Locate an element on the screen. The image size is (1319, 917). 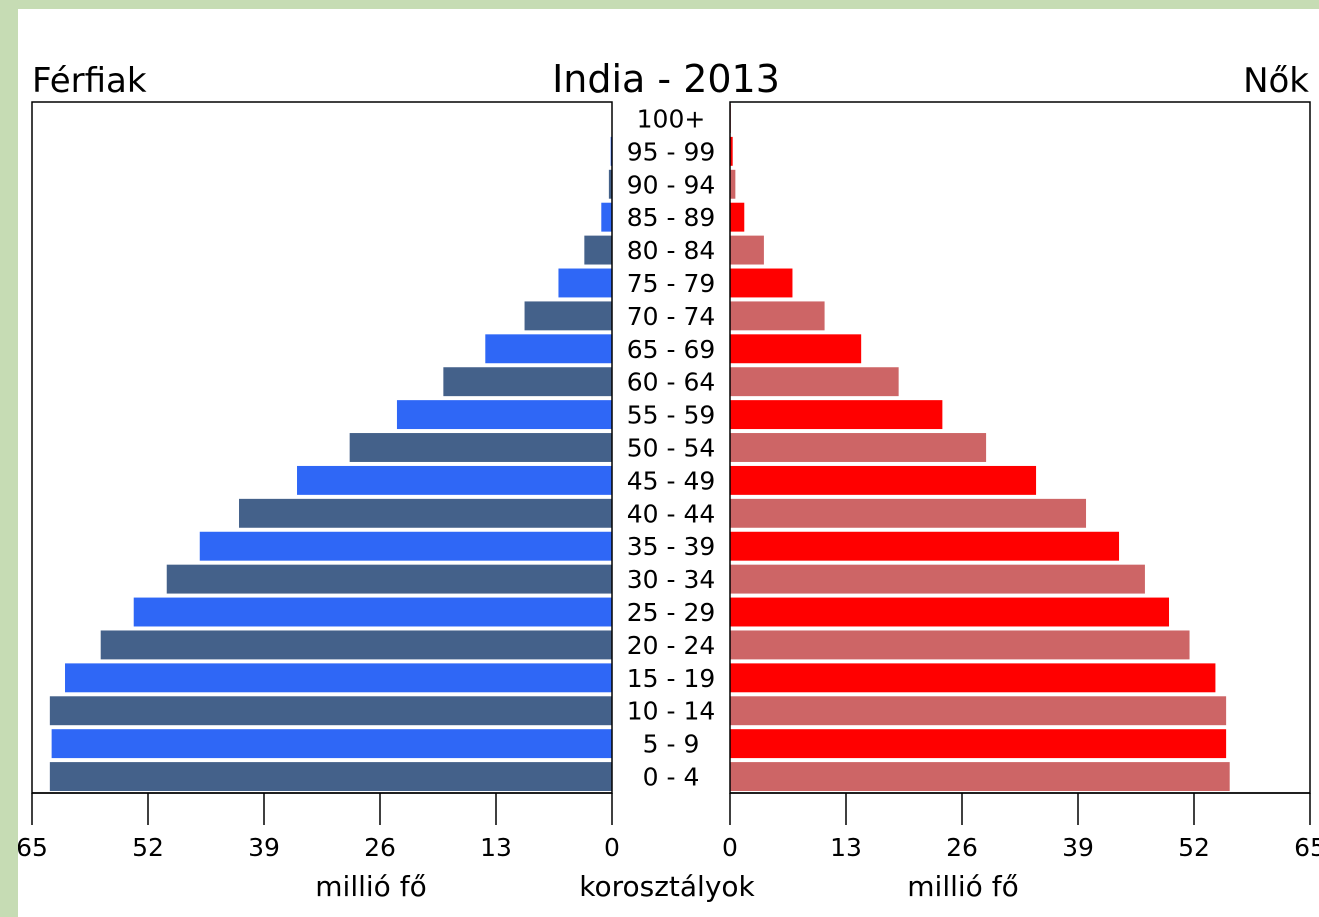
age-group-label: 5 - 9 is located at coordinates (671, 744).